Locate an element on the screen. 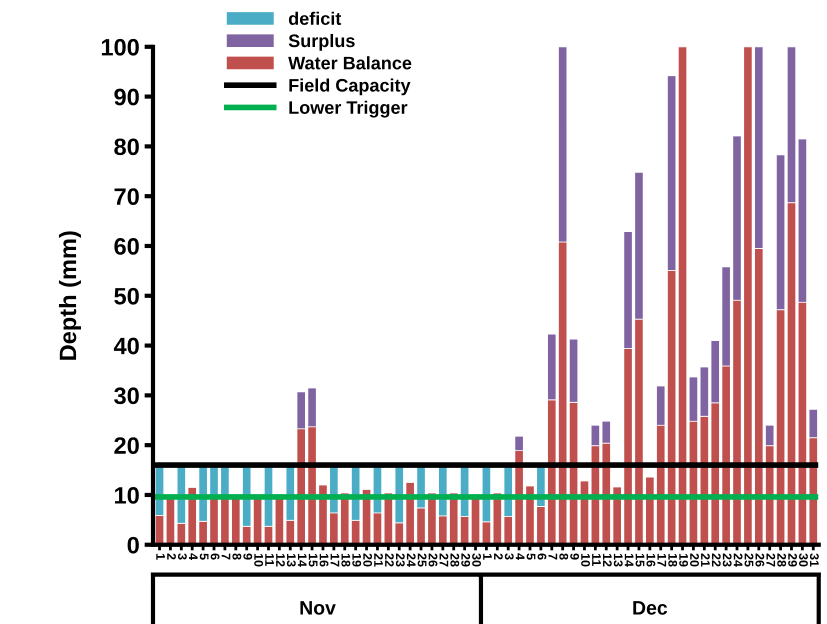 The width and height of the screenshot is (827, 624). y-tick-label: 60 is located at coordinates (126, 246).